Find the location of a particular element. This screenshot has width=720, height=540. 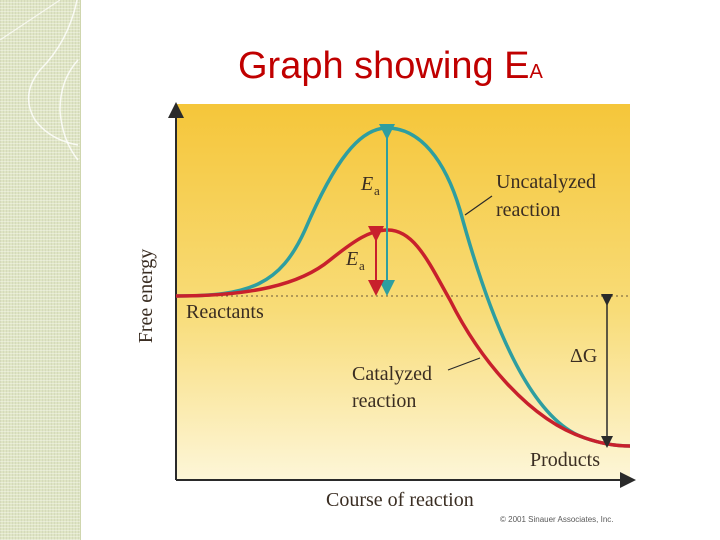

catalyzed-leader-line is located at coordinates (464, 364).